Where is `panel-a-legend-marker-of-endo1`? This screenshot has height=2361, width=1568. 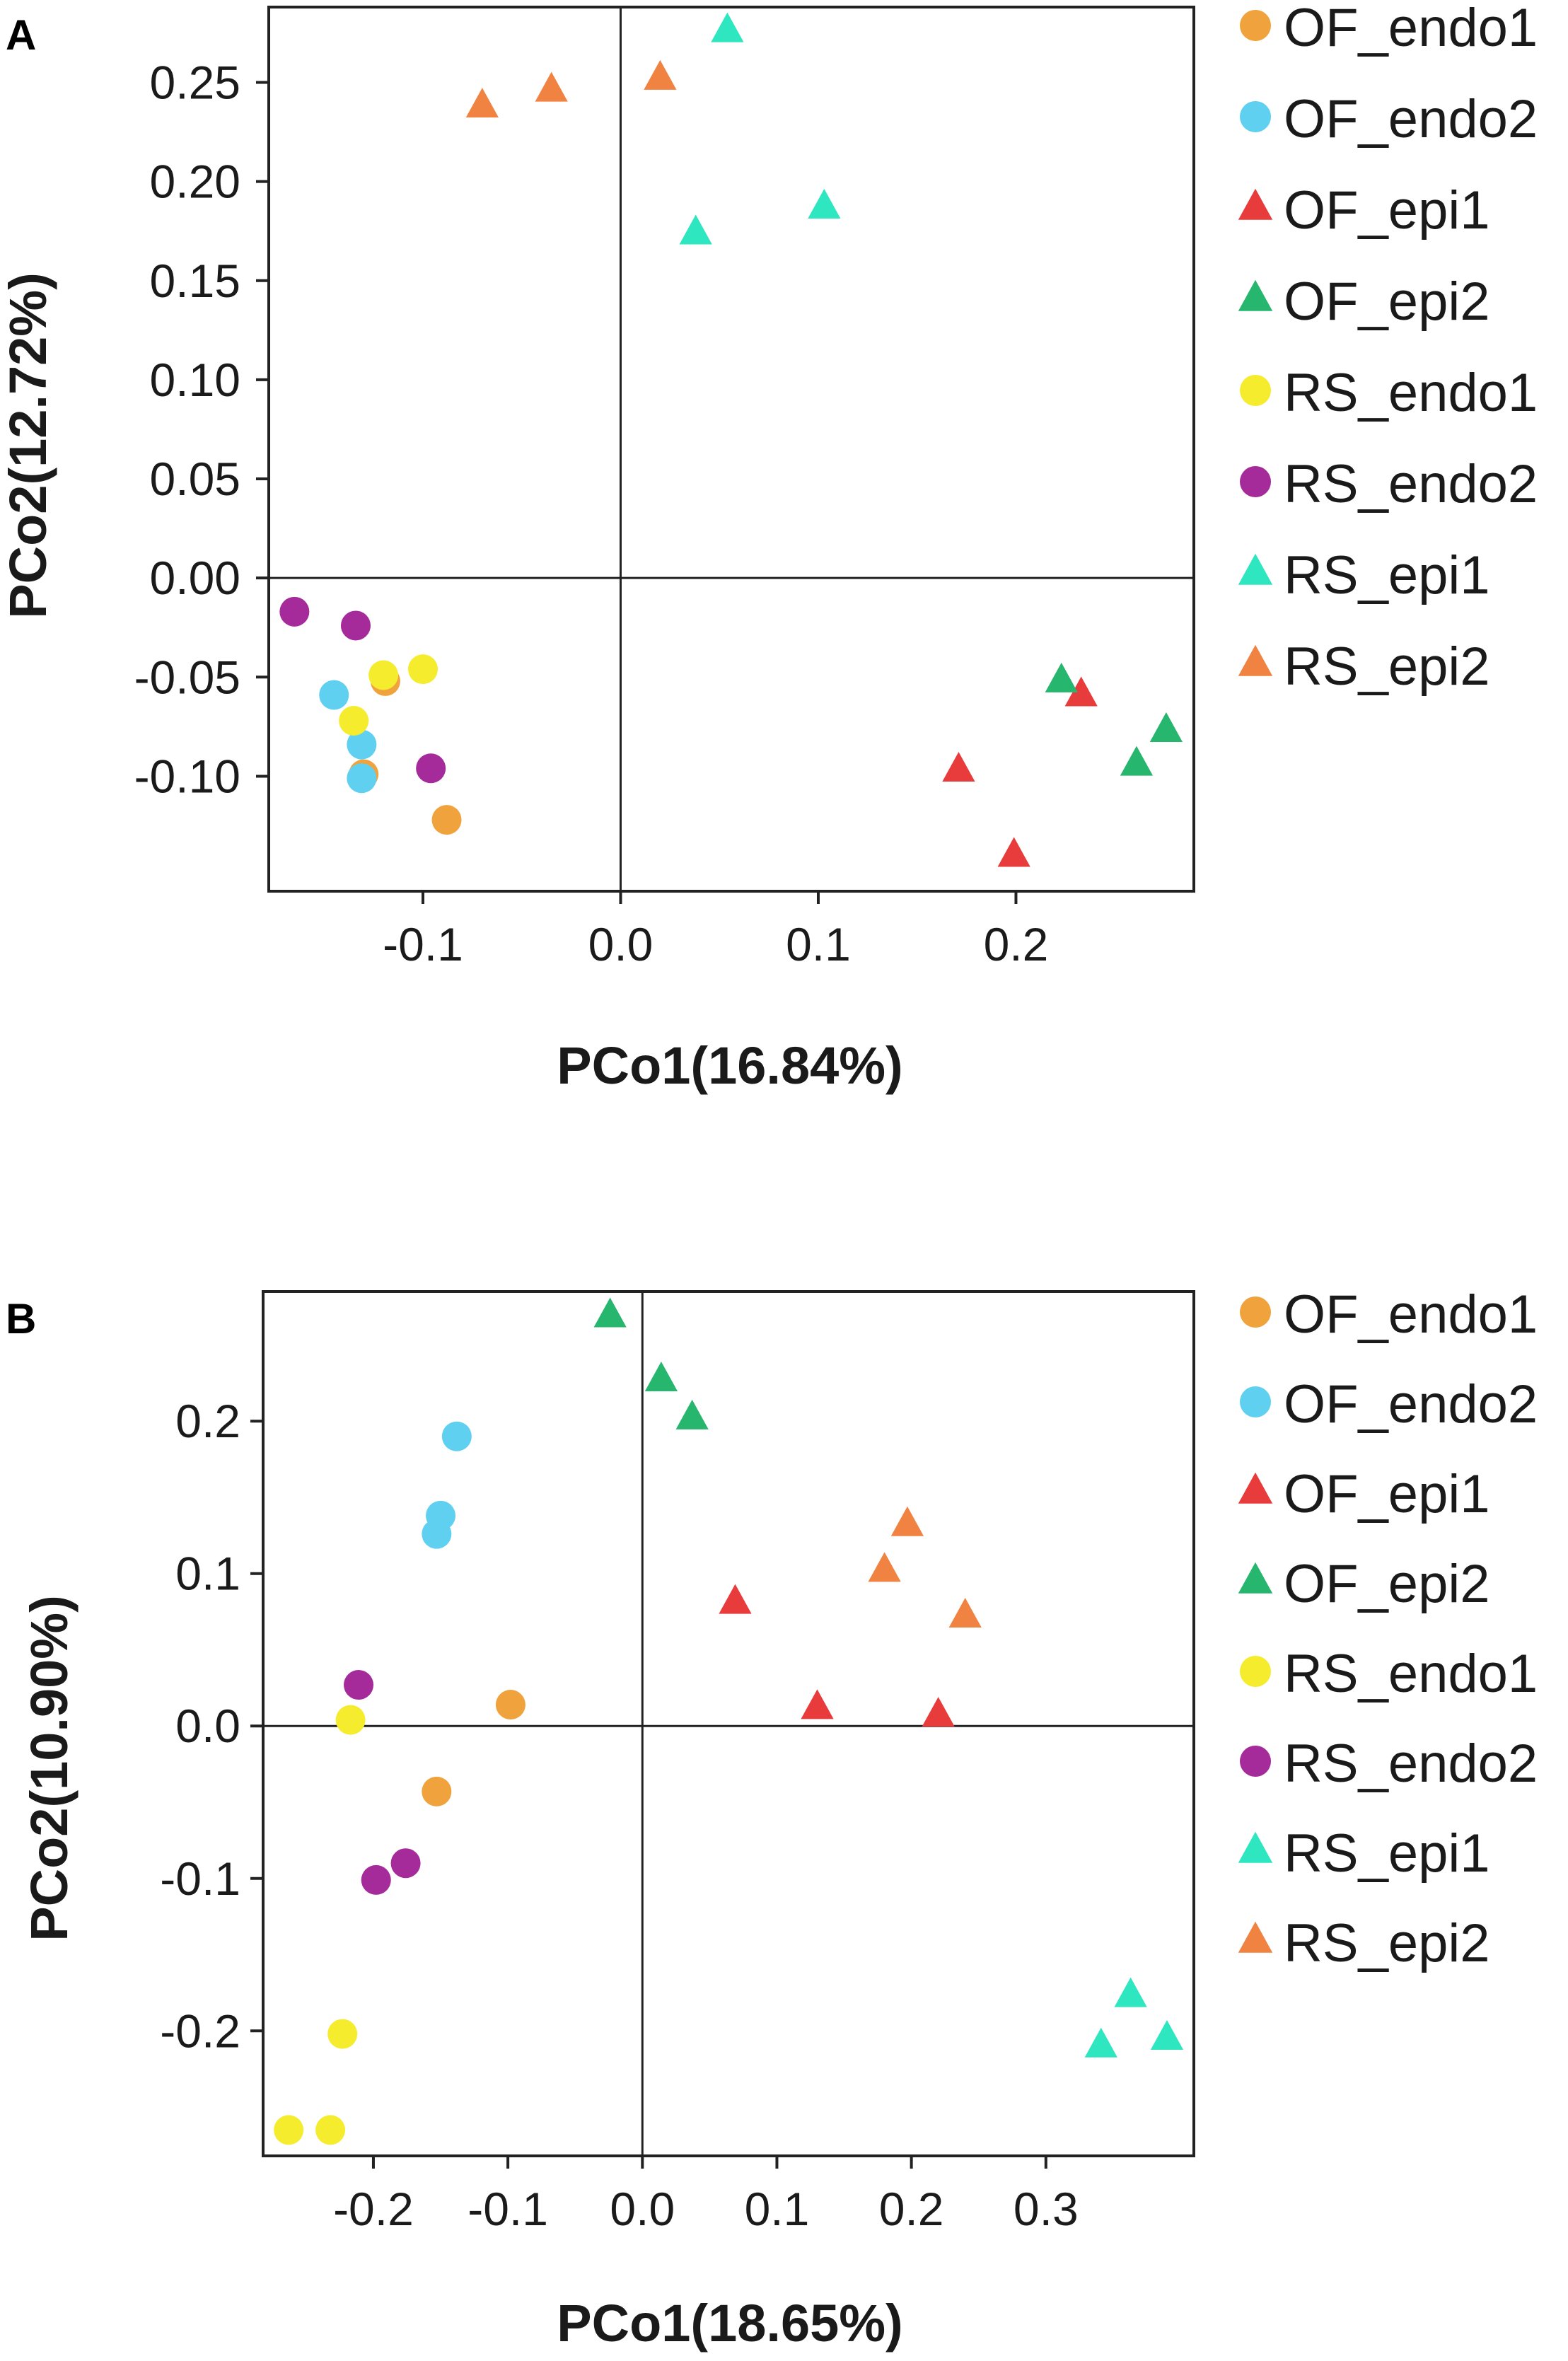
panel-a-legend-marker-of-endo1 is located at coordinates (1255, 25).